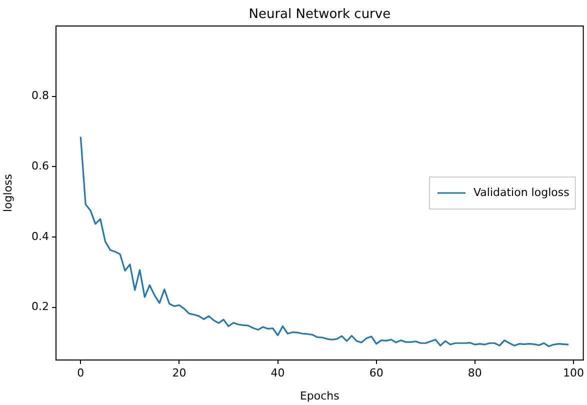 Image resolution: width=587 pixels, height=405 pixels. I want to click on x-axis-title: Epochs, so click(320, 395).